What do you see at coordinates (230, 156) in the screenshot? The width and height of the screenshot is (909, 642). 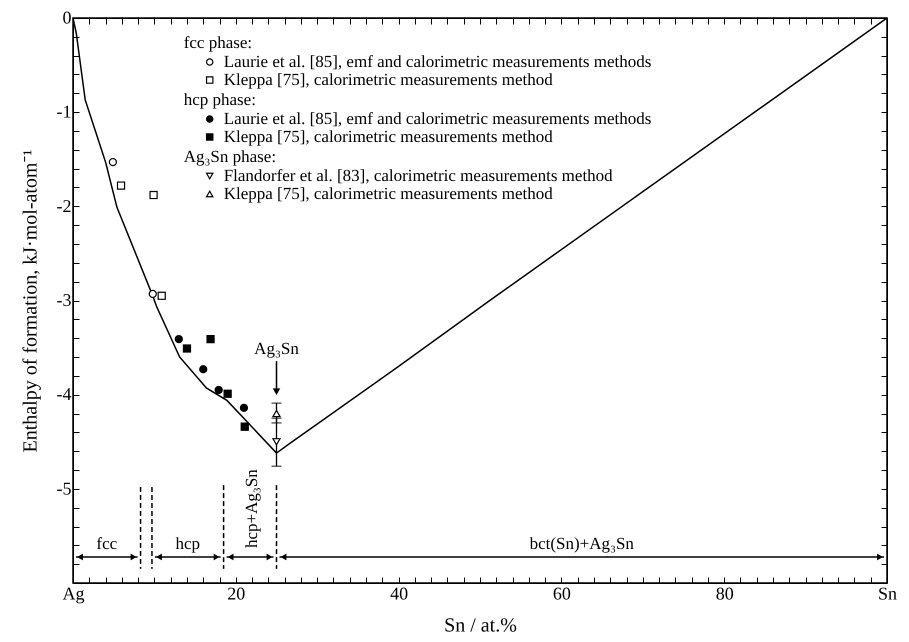 I see `annotation: Ag₃Sn phase:` at bounding box center [230, 156].